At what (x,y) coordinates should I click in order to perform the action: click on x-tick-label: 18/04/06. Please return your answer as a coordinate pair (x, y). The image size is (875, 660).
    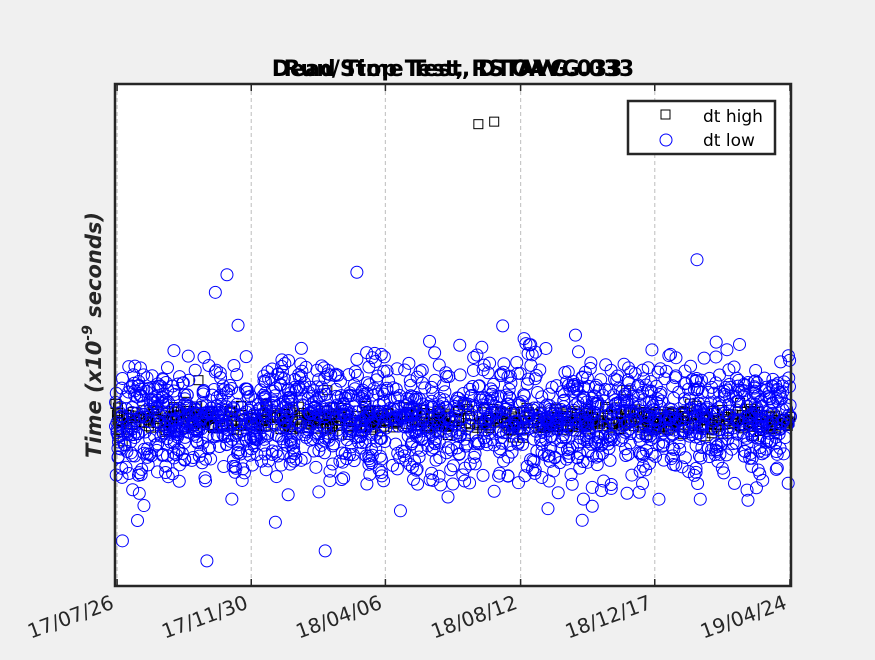
    Looking at the image, I should click on (338, 616).